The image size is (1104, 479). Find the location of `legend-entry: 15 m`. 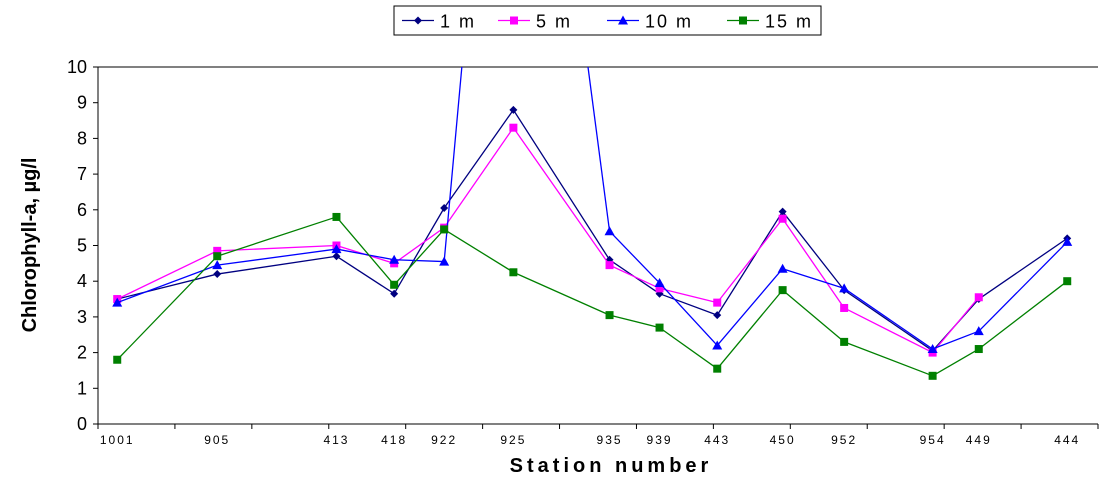

legend-entry: 15 m is located at coordinates (769, 22).